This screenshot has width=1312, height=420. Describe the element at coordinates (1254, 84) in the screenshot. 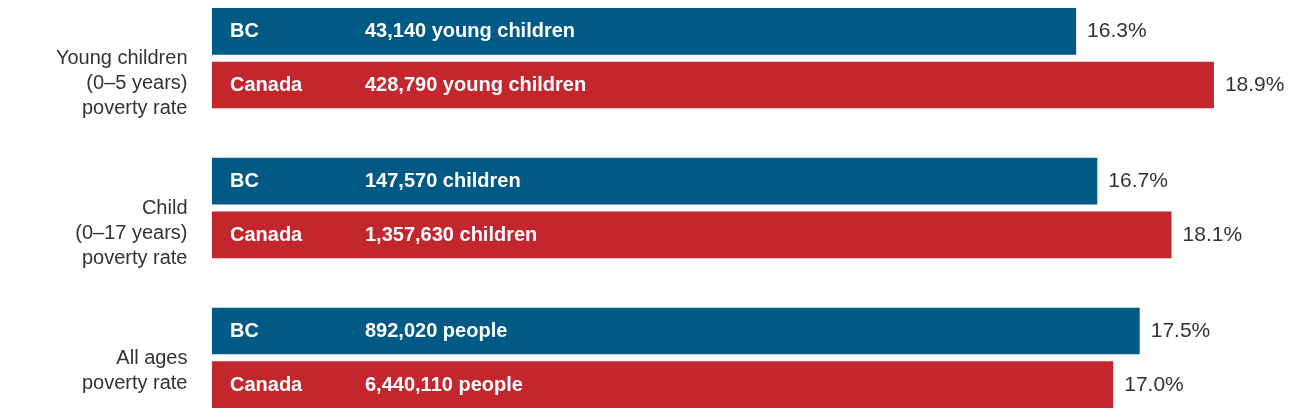

I see `data-label: 18.9%` at that location.